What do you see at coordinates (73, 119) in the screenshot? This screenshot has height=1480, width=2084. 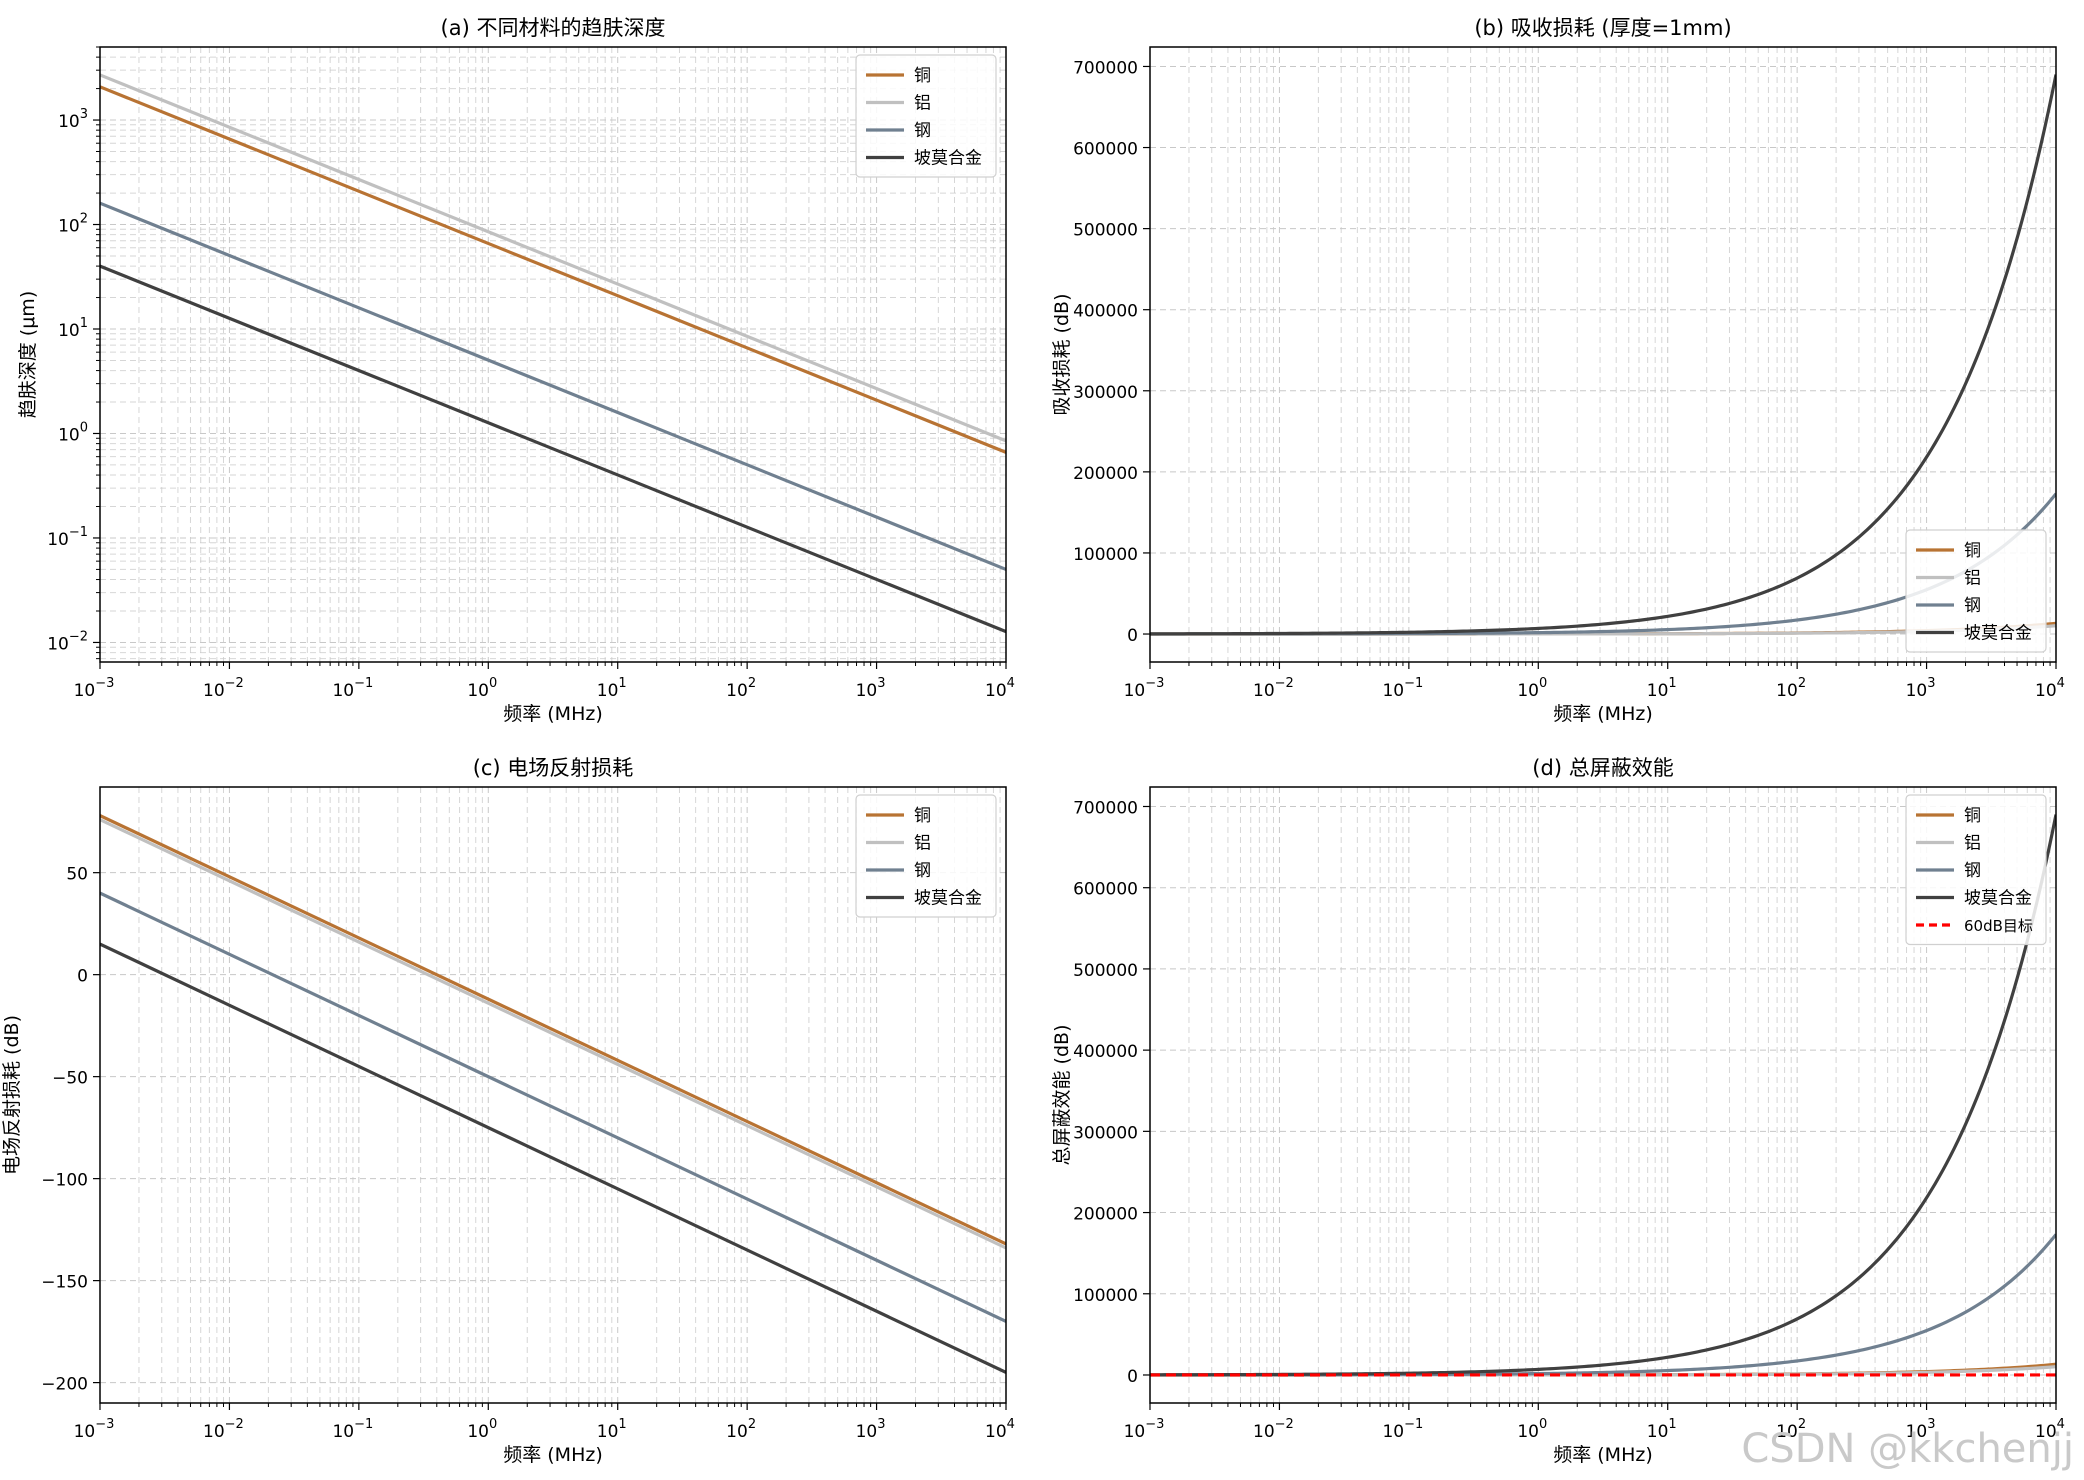 I see `y-tick-label: 10³` at bounding box center [73, 119].